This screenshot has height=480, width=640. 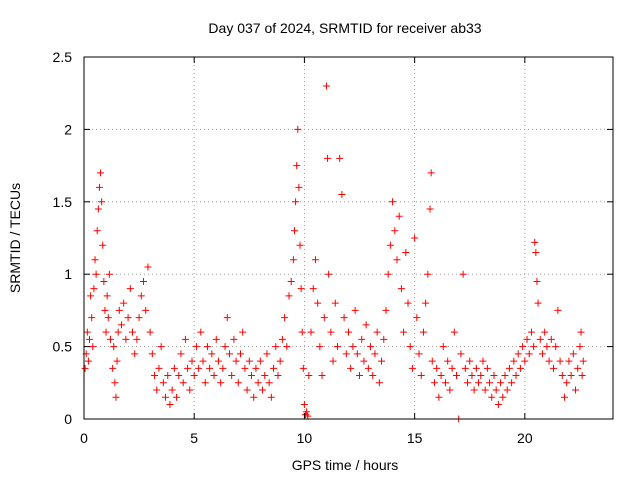 I want to click on x-tick-label: 20, so click(x=525, y=438).